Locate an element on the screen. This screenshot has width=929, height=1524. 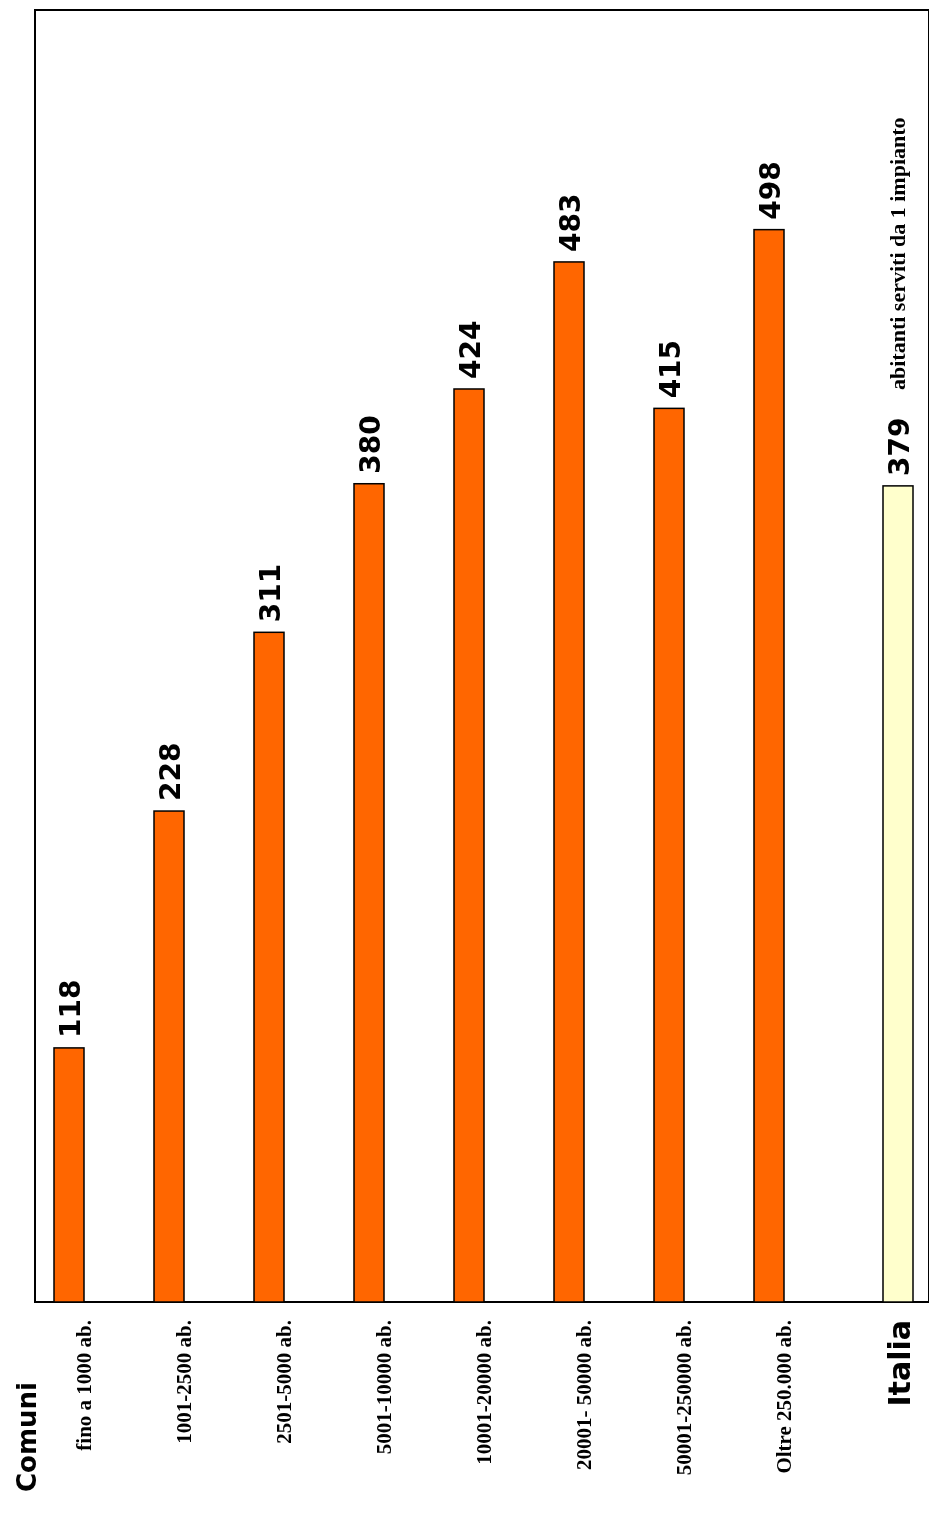
x-tick-label: 10001-20000 ab. is located at coordinates (484, 1392).